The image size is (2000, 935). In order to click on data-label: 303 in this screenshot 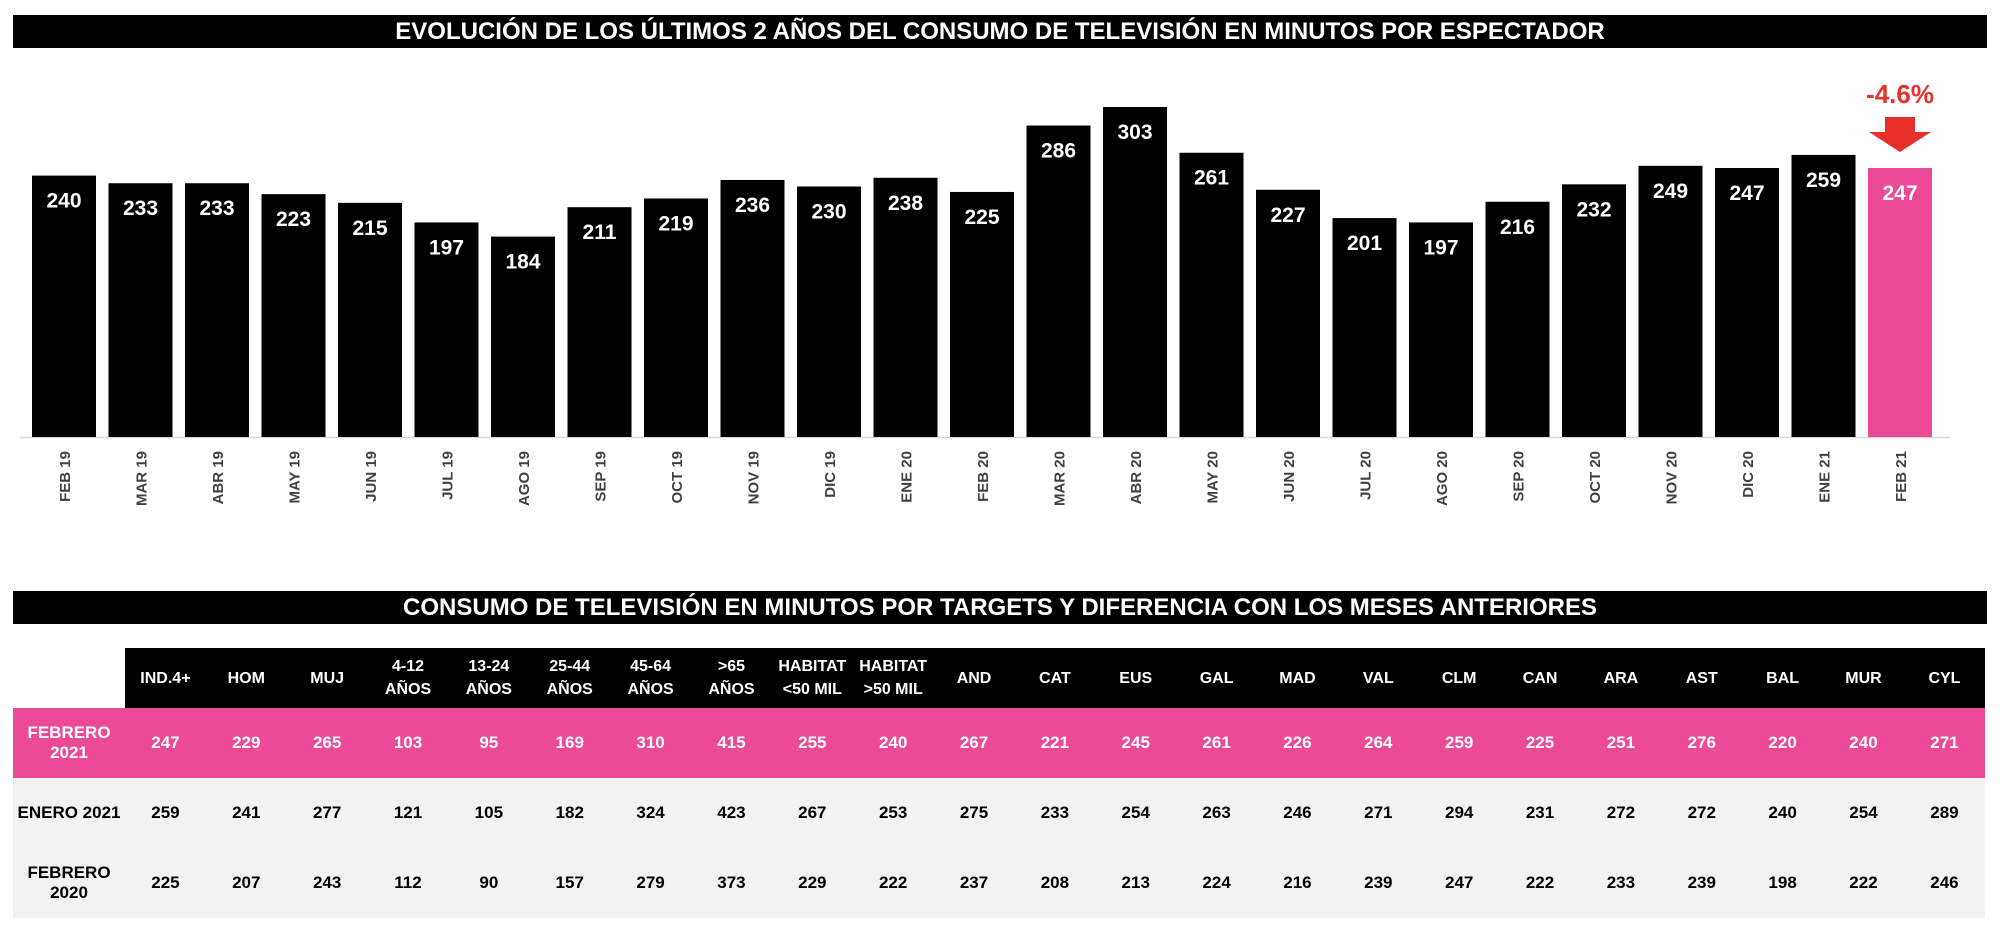, I will do `click(1134, 132)`.